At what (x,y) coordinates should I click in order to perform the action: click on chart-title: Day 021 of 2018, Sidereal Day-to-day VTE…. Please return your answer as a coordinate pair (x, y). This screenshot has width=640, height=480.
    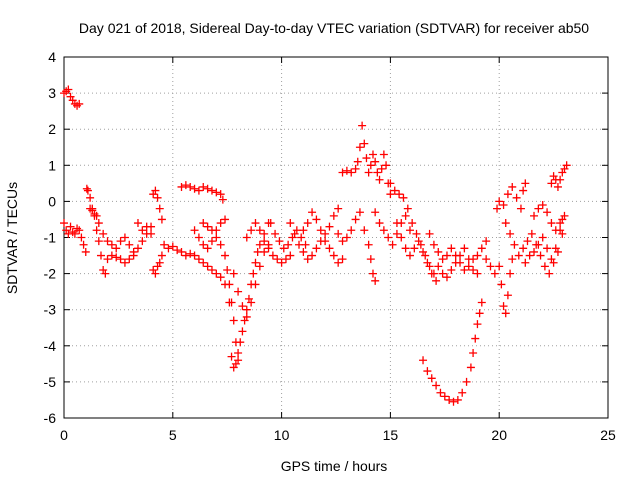
    Looking at the image, I should click on (334, 28).